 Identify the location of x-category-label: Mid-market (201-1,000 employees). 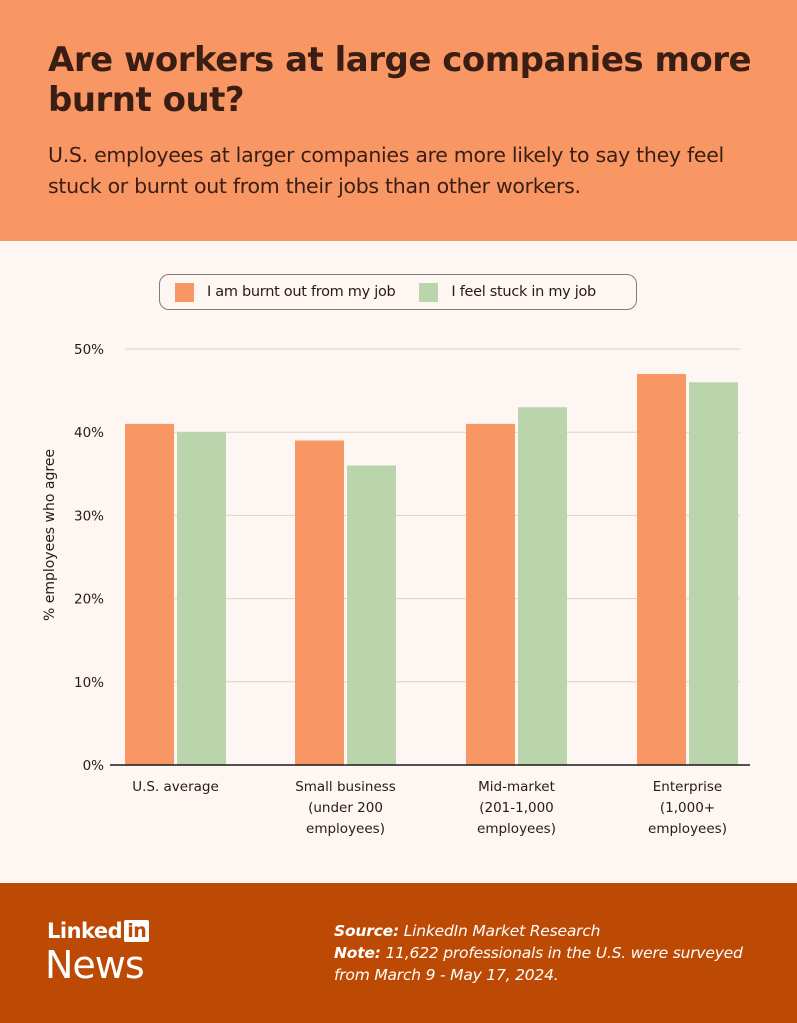
(516, 808).